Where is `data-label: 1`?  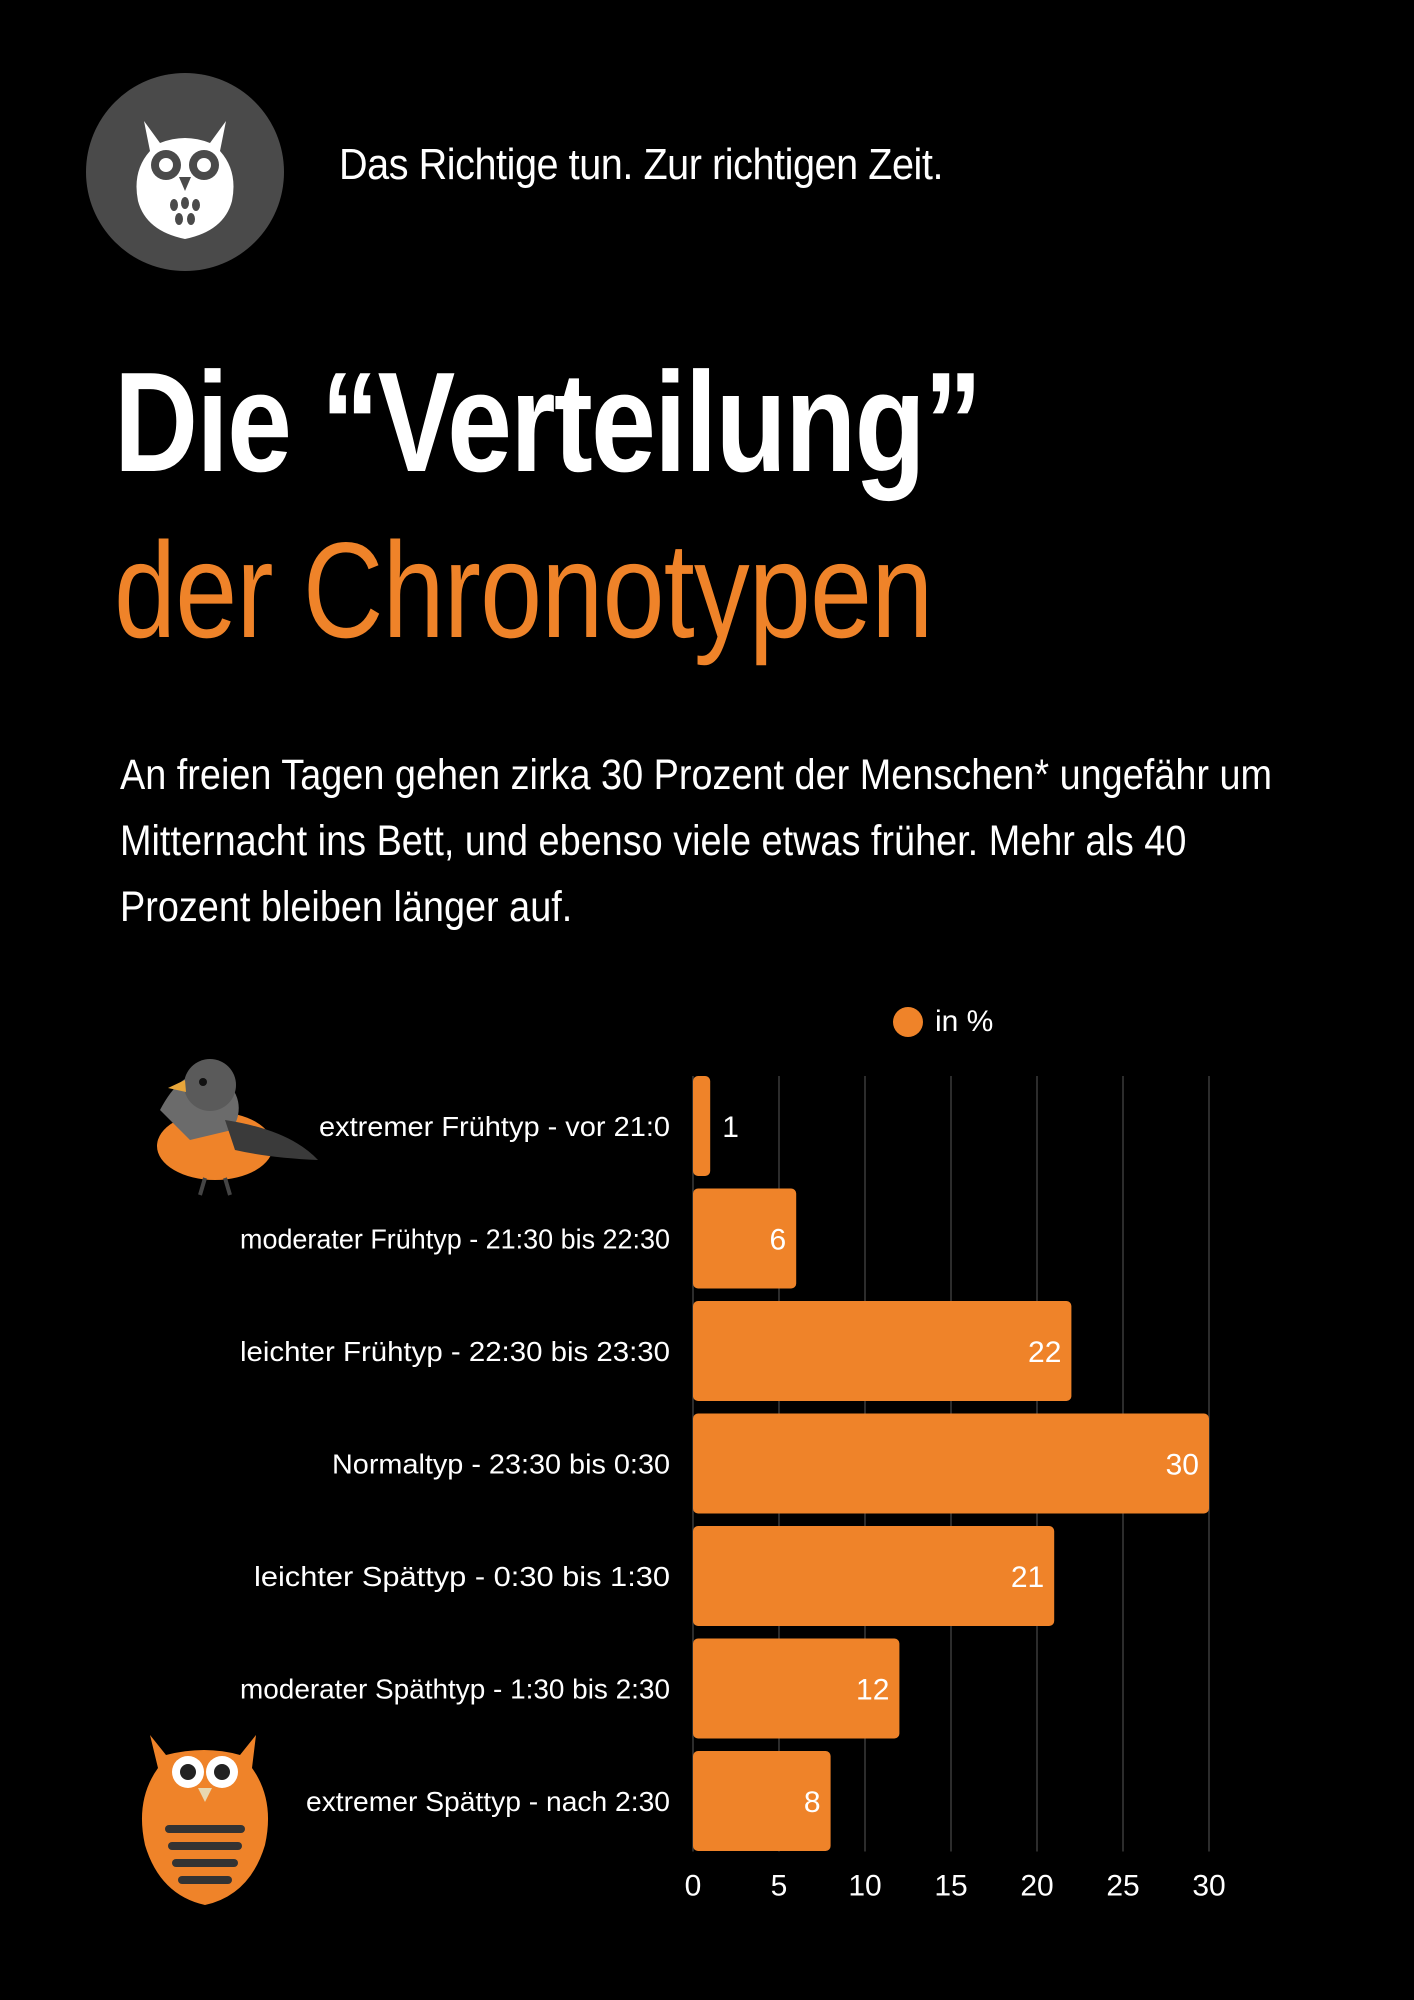 data-label: 1 is located at coordinates (730, 1127).